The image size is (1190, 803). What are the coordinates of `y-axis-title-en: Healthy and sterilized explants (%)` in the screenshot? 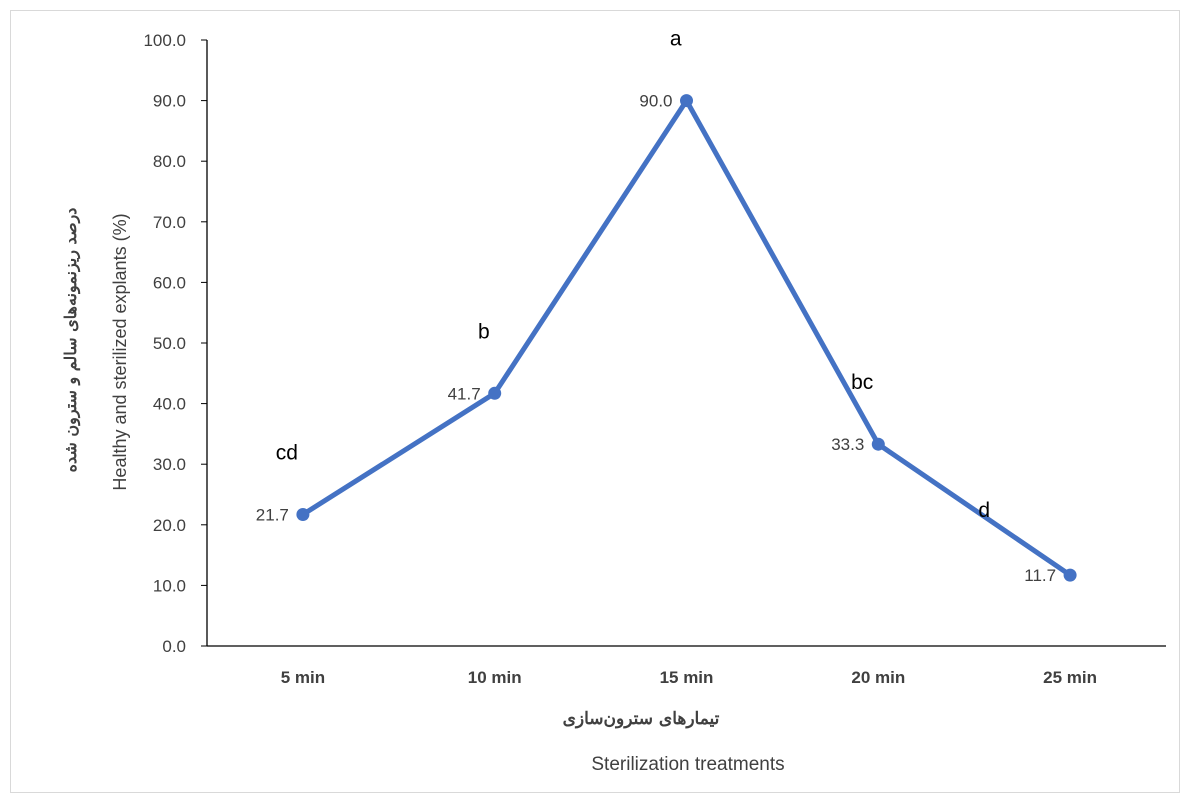 It's located at (120, 351).